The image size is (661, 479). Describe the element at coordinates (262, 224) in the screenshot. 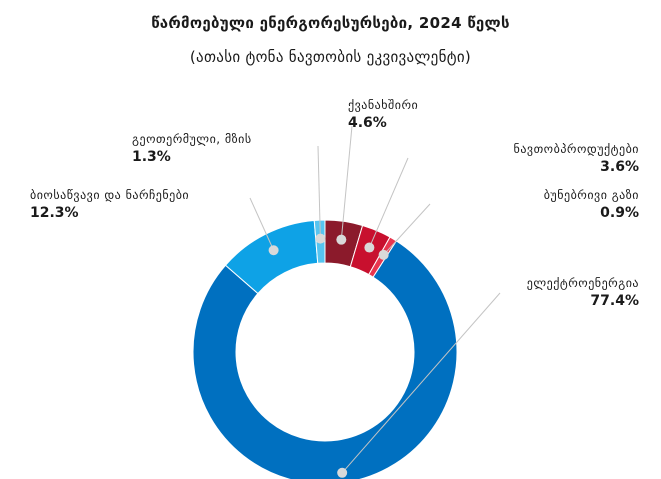

I see `leader-biofuels` at that location.